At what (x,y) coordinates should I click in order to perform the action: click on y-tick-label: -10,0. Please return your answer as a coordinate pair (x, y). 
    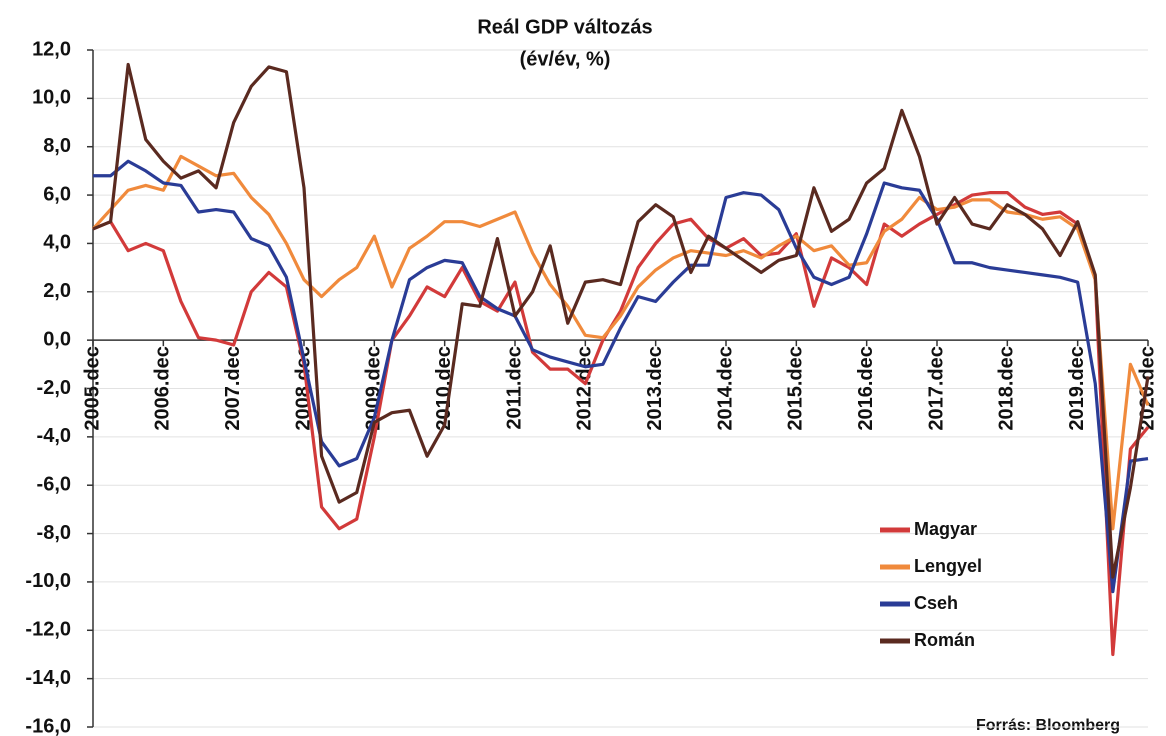
    Looking at the image, I should click on (48, 581).